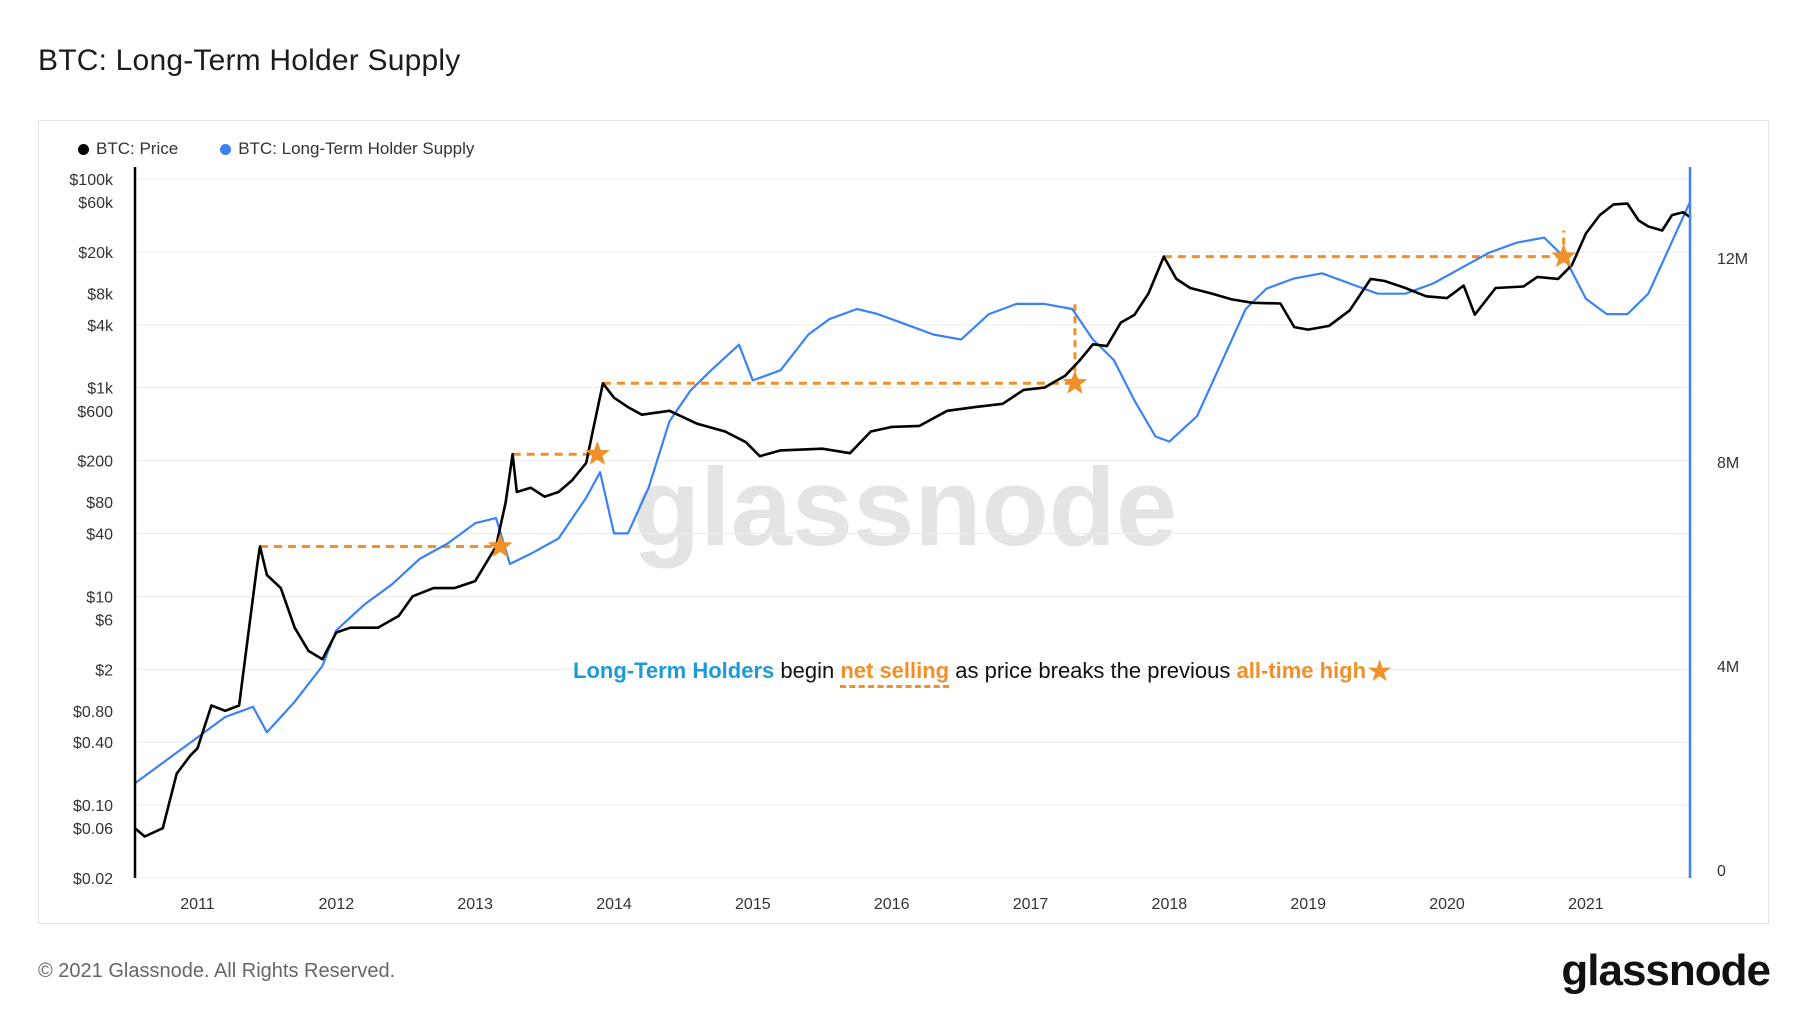 This screenshot has height=1013, width=1800. What do you see at coordinates (1379, 671) in the screenshot?
I see `star-icon: ★` at bounding box center [1379, 671].